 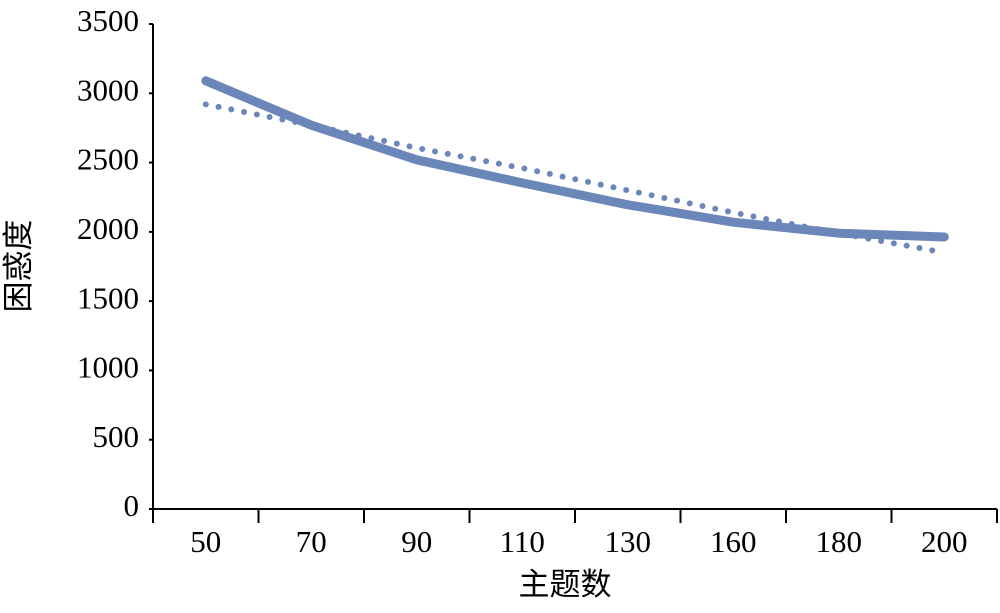 I want to click on x-tick-label: 50, so click(x=205, y=541).